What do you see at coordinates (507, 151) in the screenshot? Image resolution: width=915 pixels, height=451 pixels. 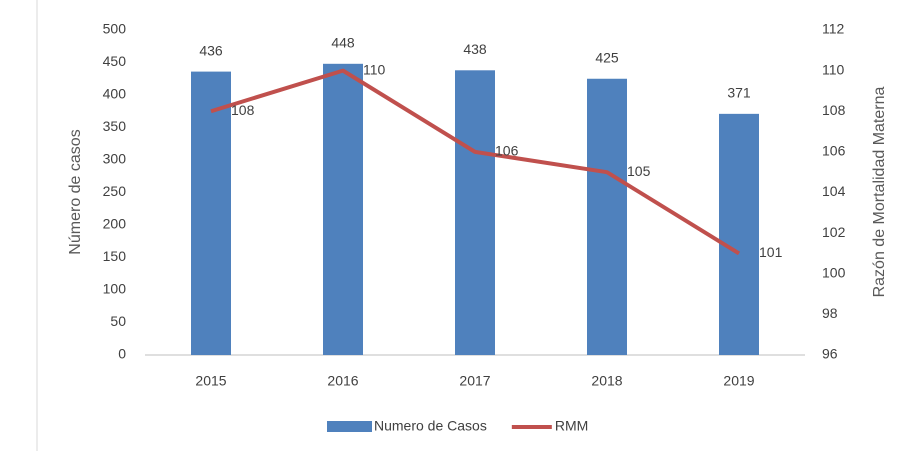 I see `line-value-label: 106` at bounding box center [507, 151].